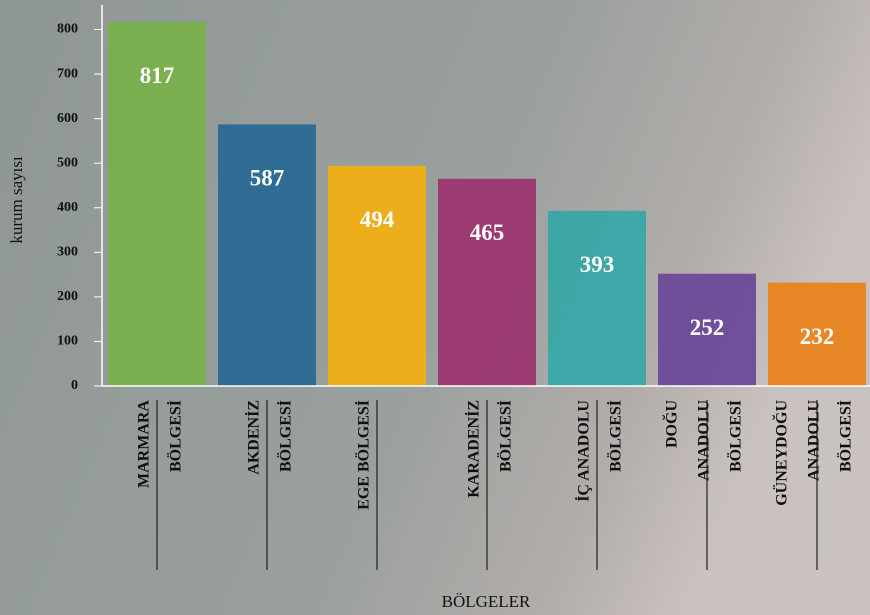 Image resolution: width=870 pixels, height=615 pixels. Describe the element at coordinates (67, 296) in the screenshot. I see `y-tick-label: 200` at that location.